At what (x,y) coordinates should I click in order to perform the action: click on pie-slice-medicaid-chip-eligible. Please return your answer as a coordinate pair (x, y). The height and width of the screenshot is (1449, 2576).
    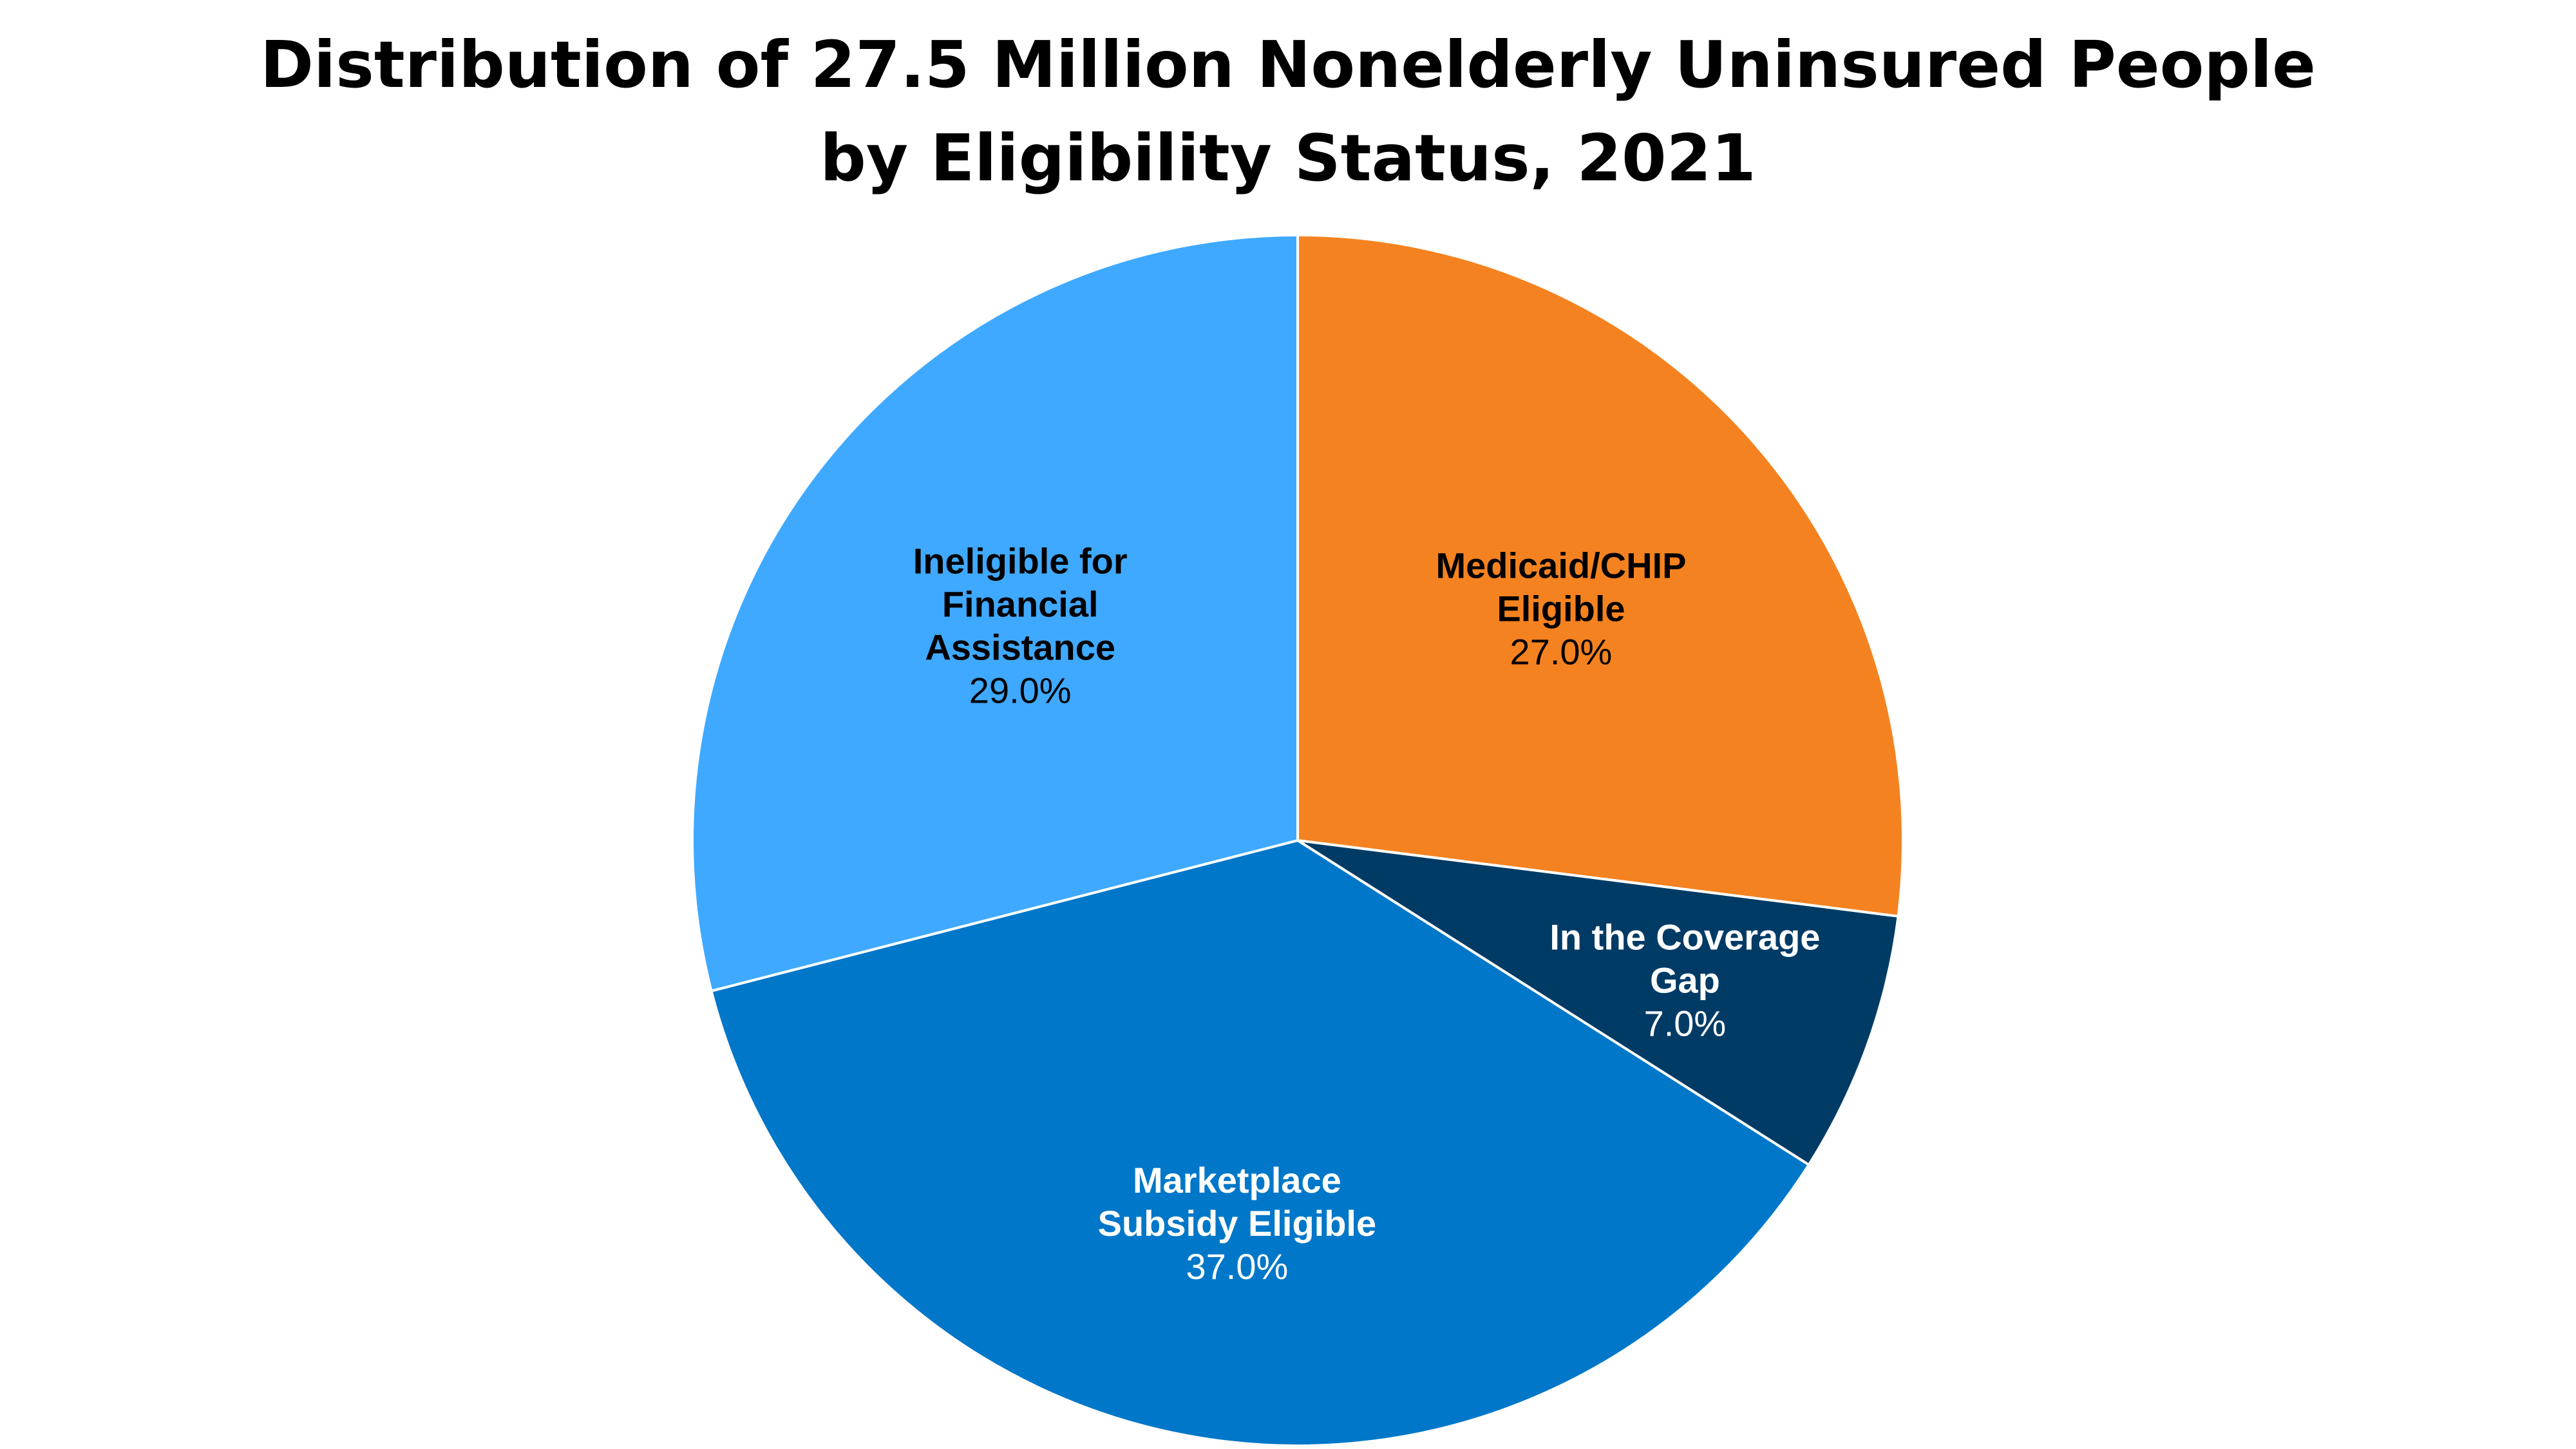
    Looking at the image, I should click on (1600, 575).